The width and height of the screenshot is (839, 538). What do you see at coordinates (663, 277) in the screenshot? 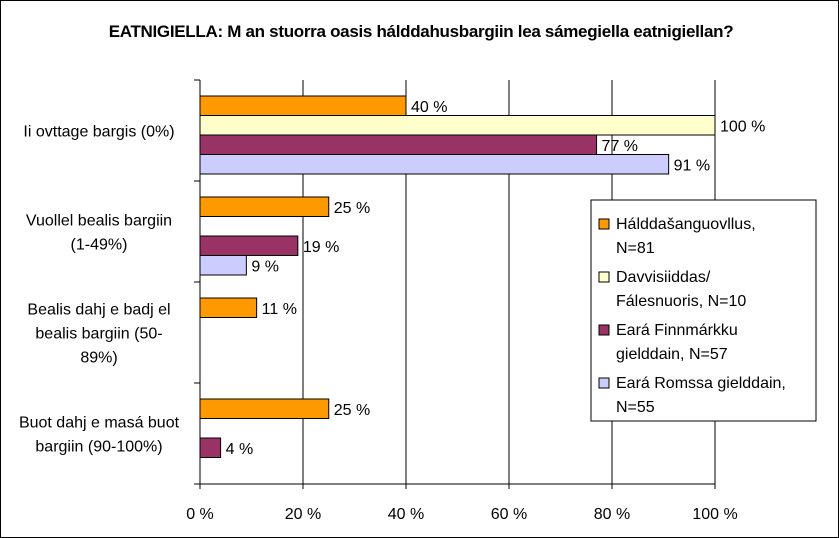
I see `legend-label: Davvisiiddas/` at bounding box center [663, 277].